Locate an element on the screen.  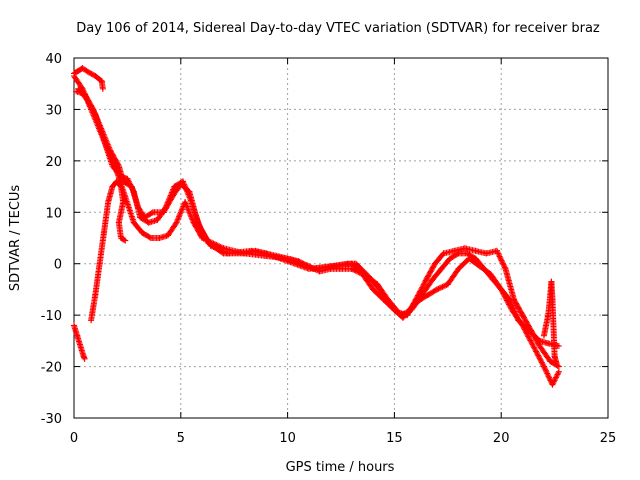
y-tick-label: 0 is located at coordinates (58, 265).